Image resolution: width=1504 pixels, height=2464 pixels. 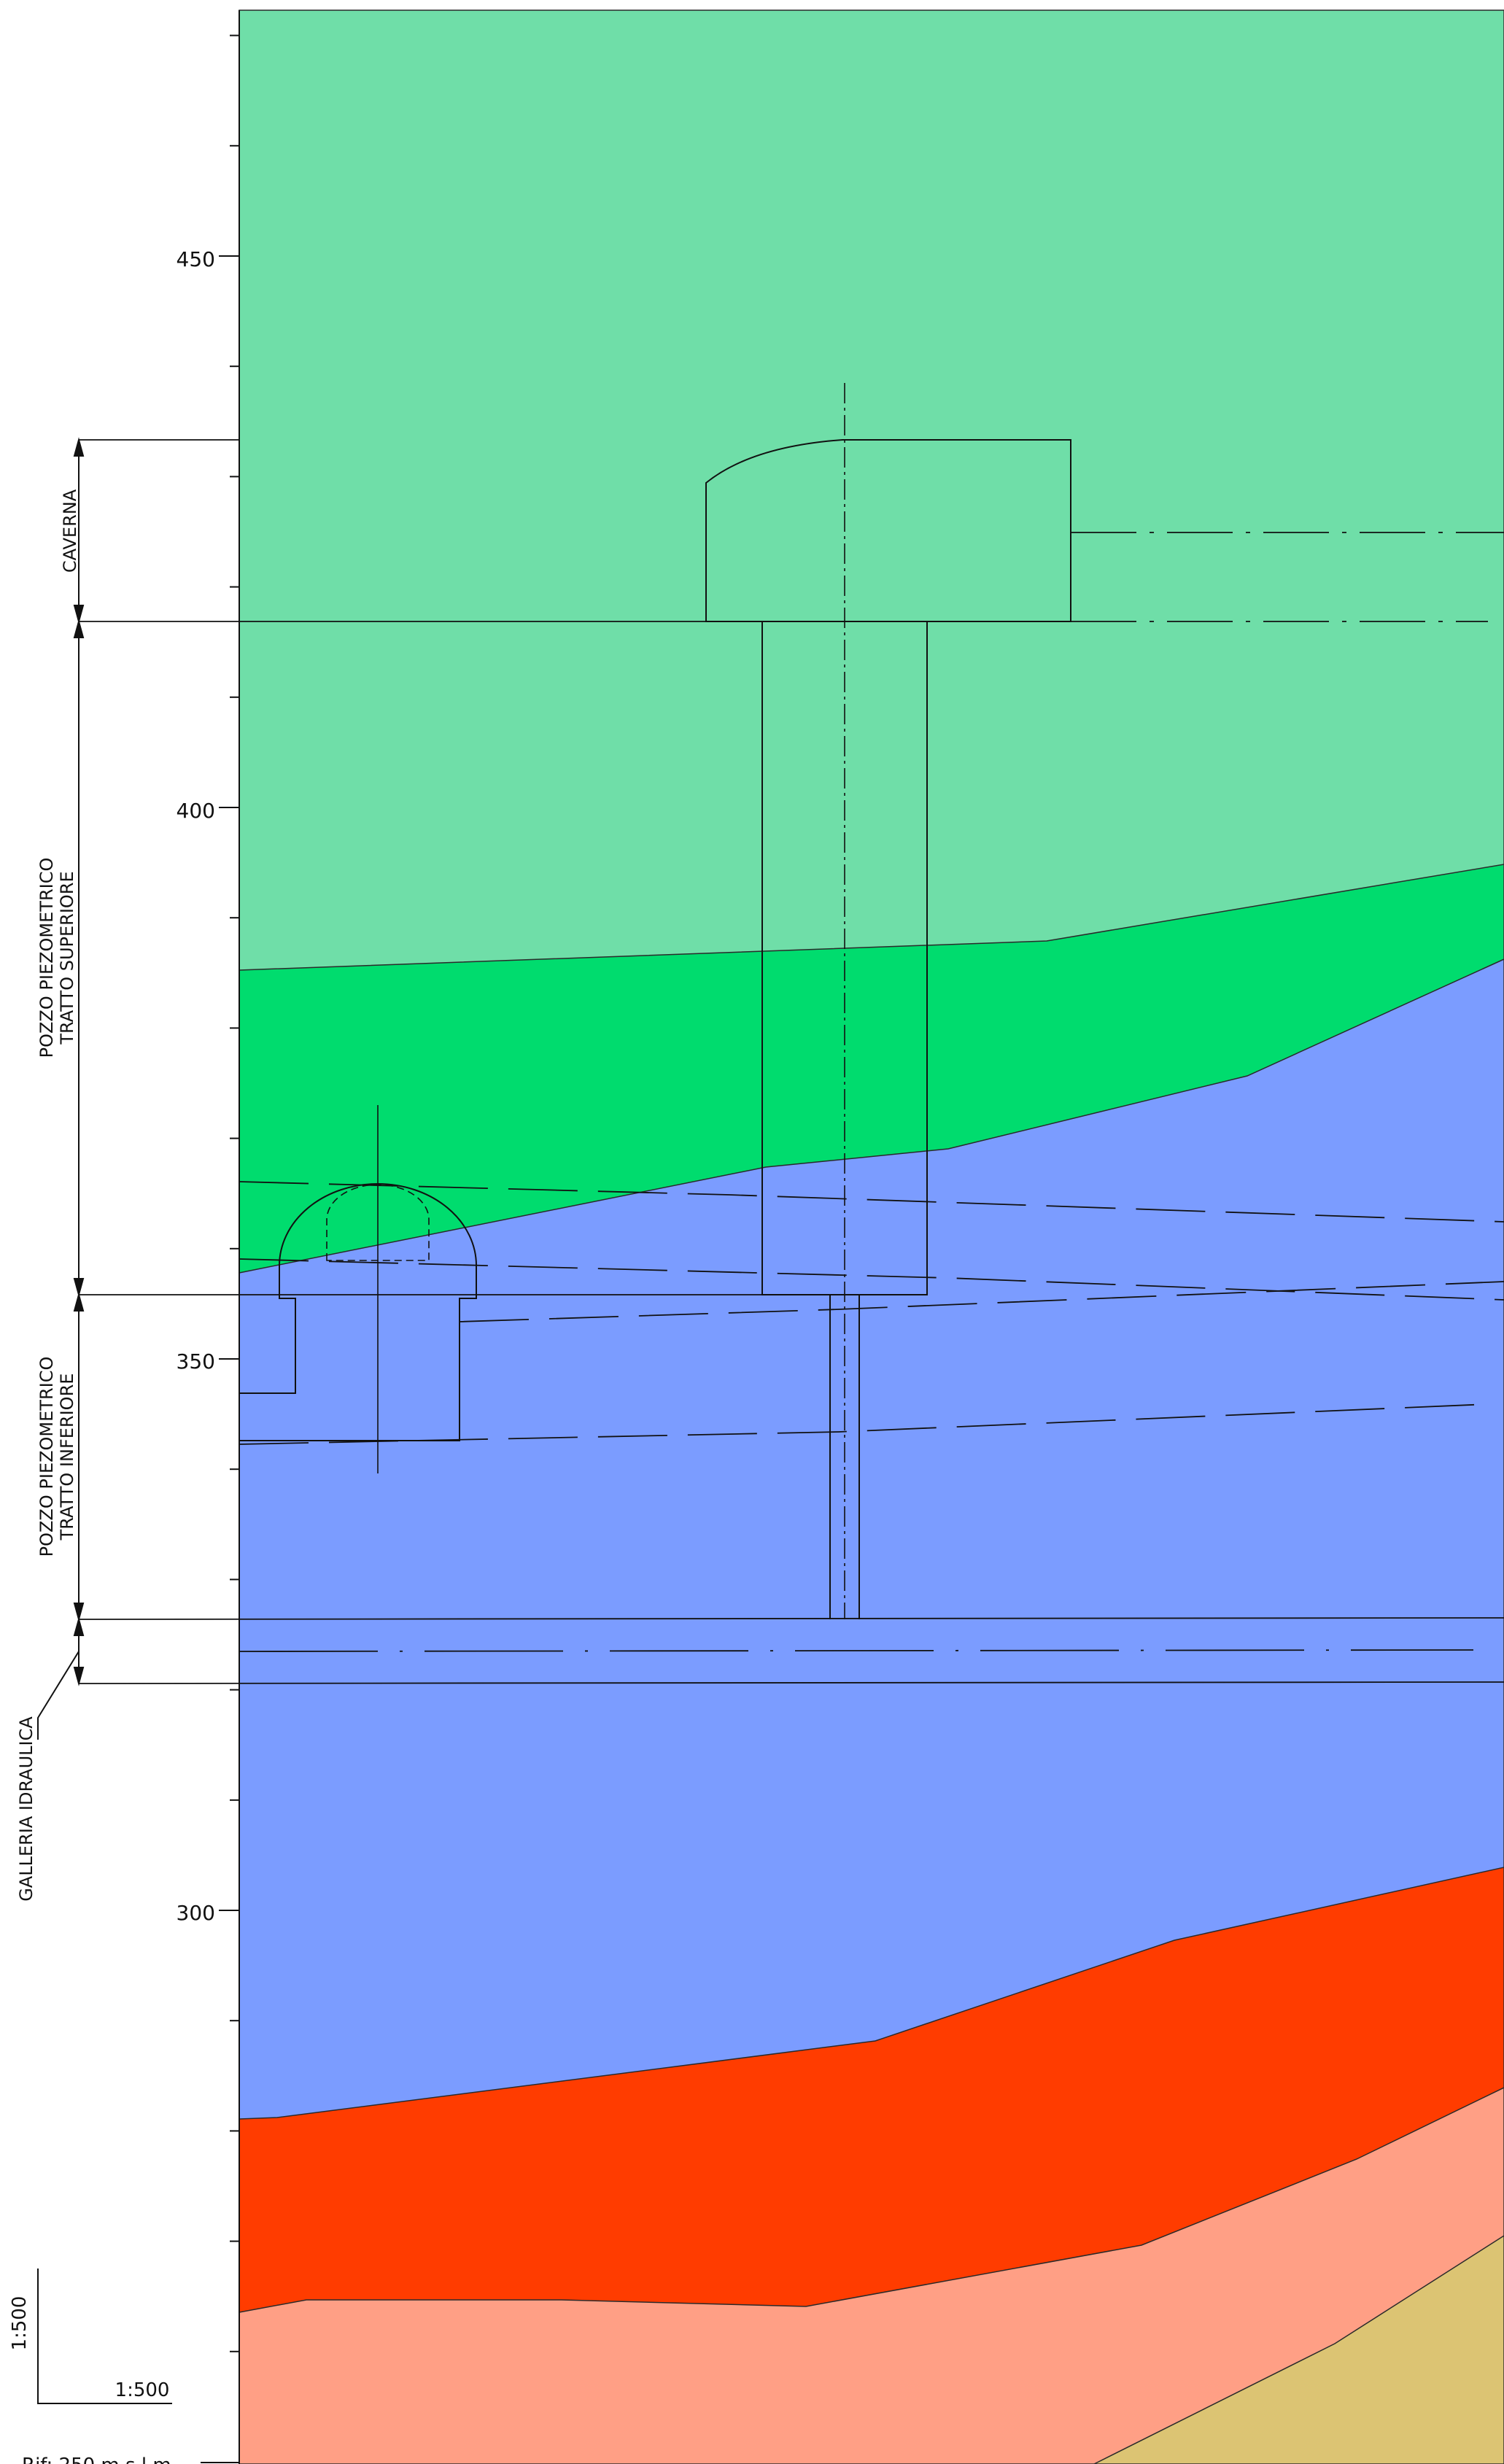 What do you see at coordinates (234, 1193) in the screenshot?
I see `minor-ticks` at bounding box center [234, 1193].